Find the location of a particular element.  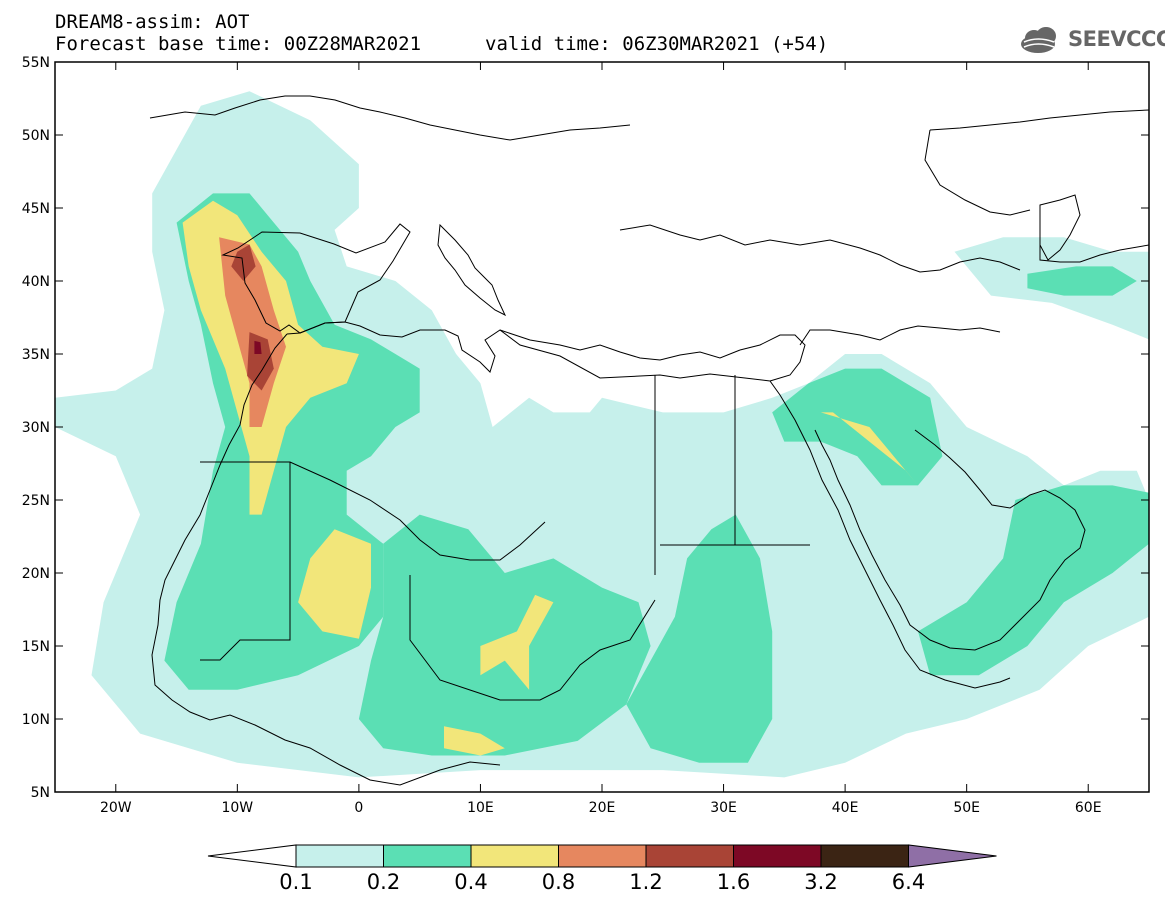

aot-region-nigeria-yellow is located at coordinates (474, 741).